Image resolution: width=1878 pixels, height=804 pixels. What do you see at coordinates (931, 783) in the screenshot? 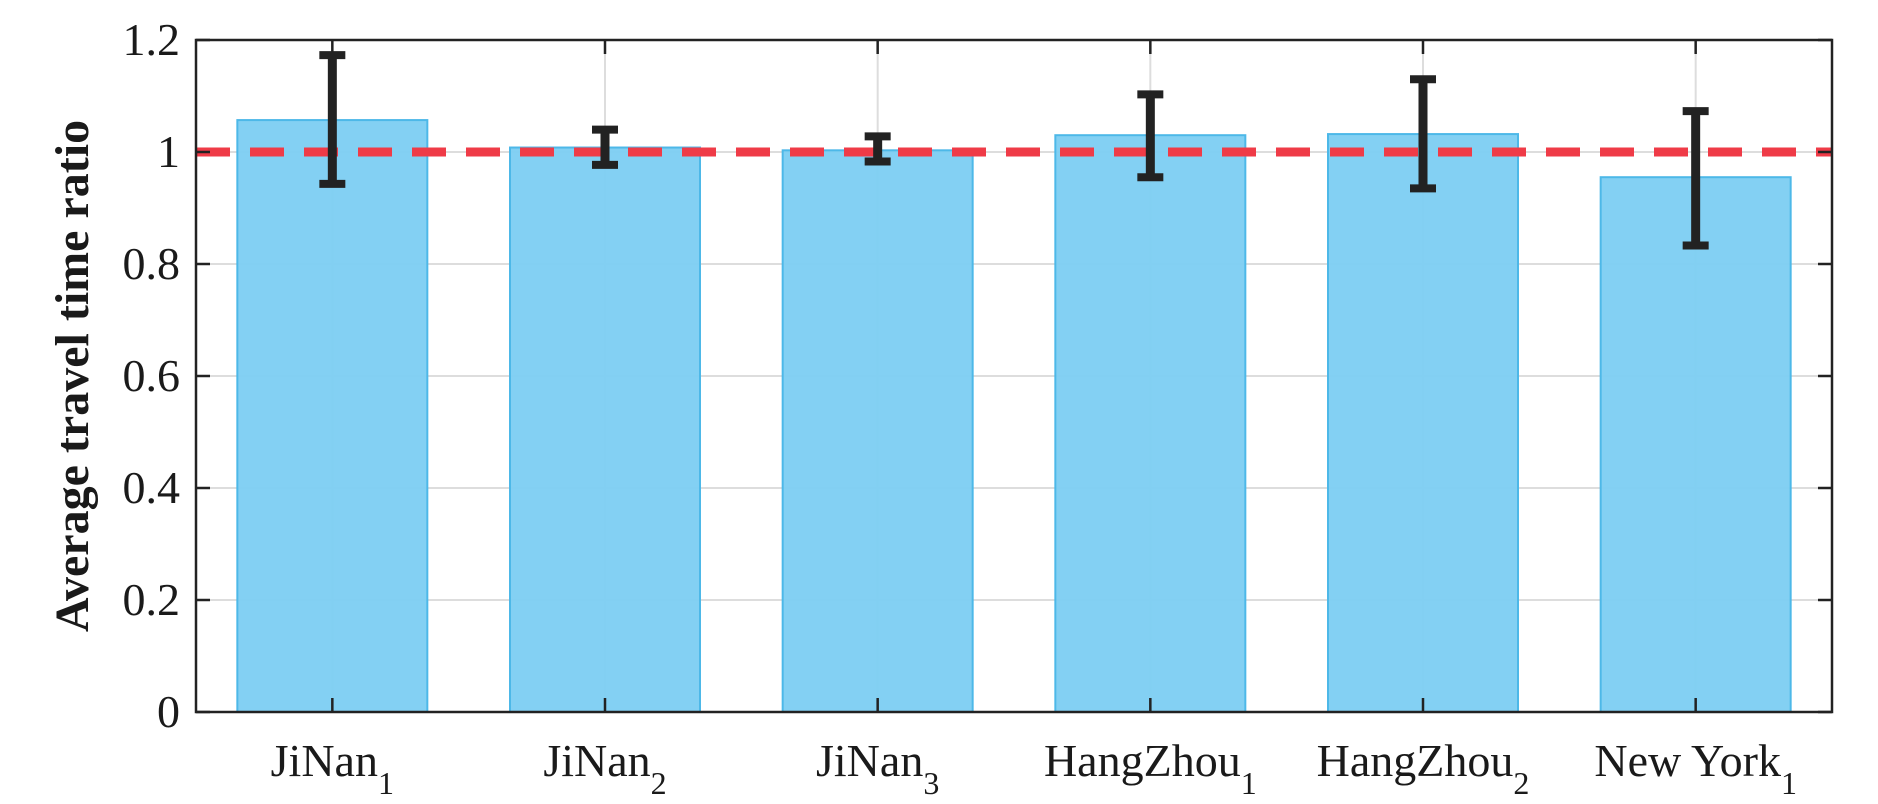
I see `x-tick-label-subscript: 3` at bounding box center [931, 783].